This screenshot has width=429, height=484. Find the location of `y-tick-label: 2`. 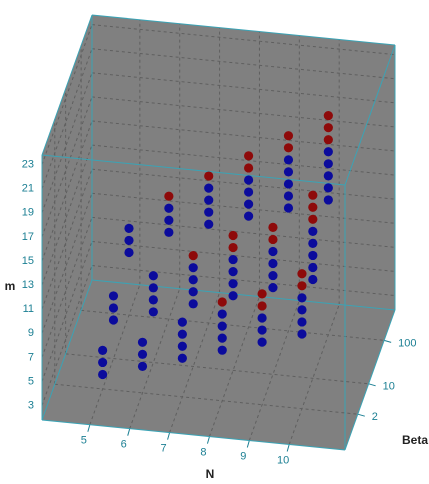

y-tick-label: 2 is located at coordinates (375, 417).